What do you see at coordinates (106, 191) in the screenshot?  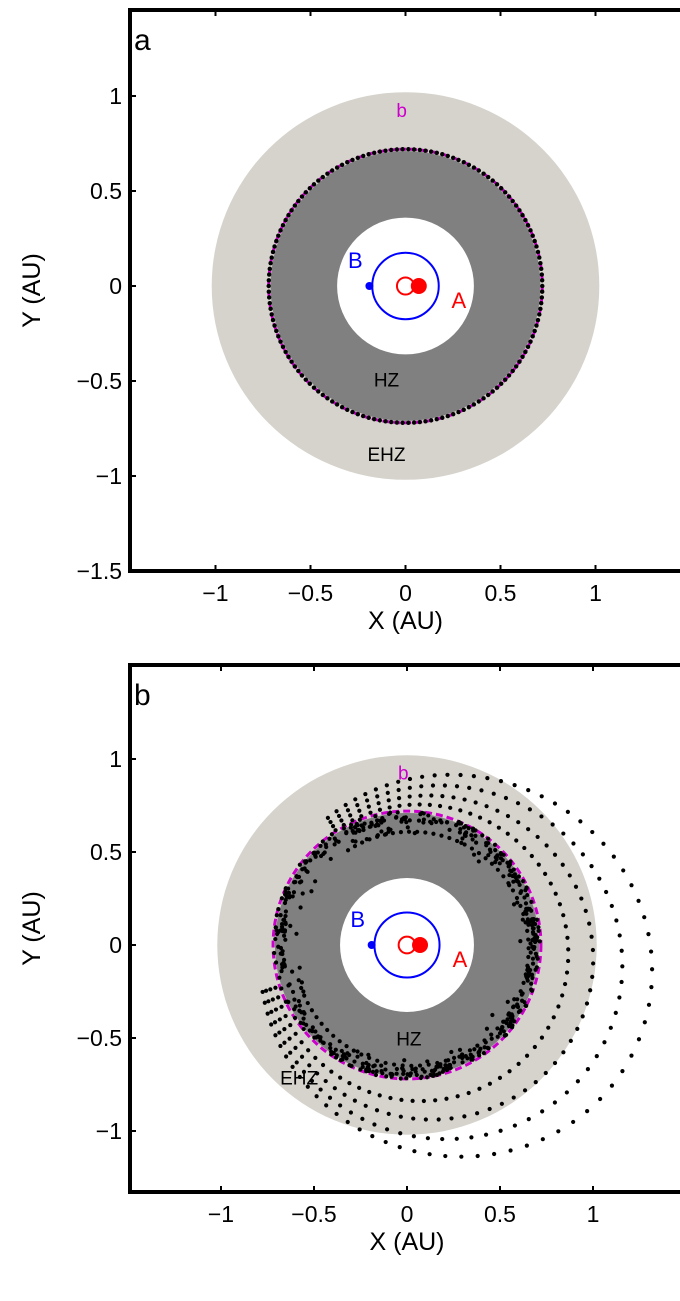 I see `y-tick-label: 0.5` at bounding box center [106, 191].